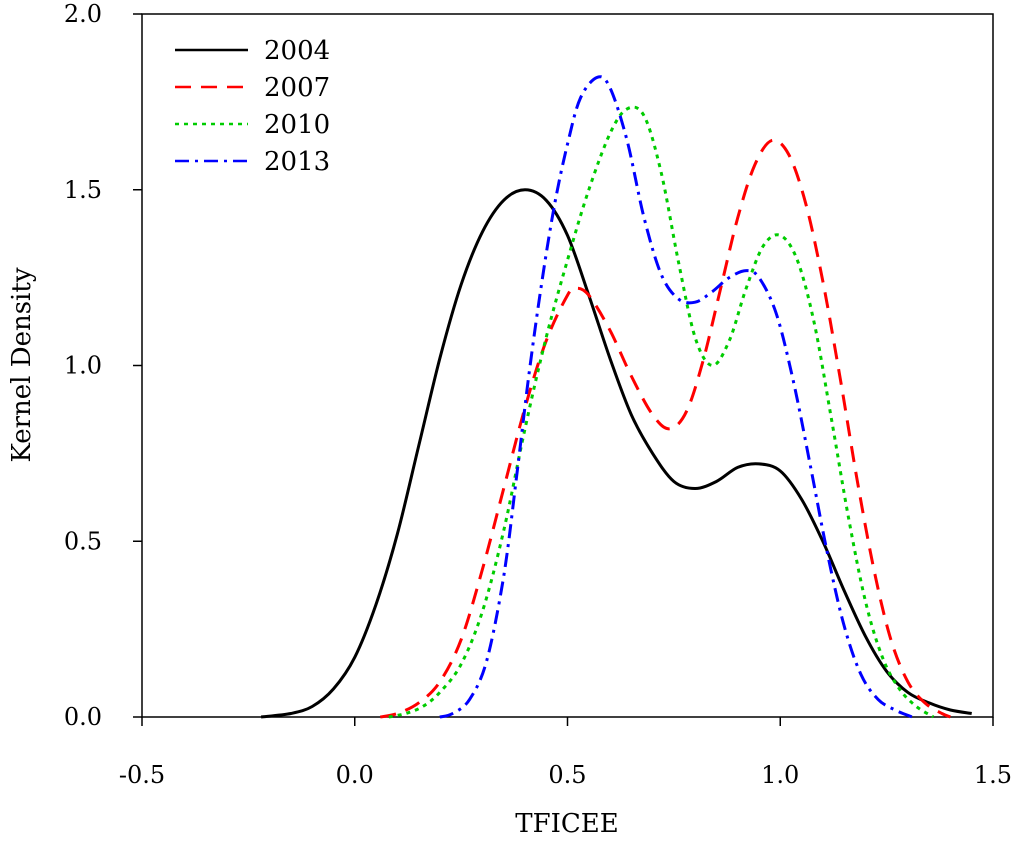  I want to click on legend-label: 2010, so click(297, 125).